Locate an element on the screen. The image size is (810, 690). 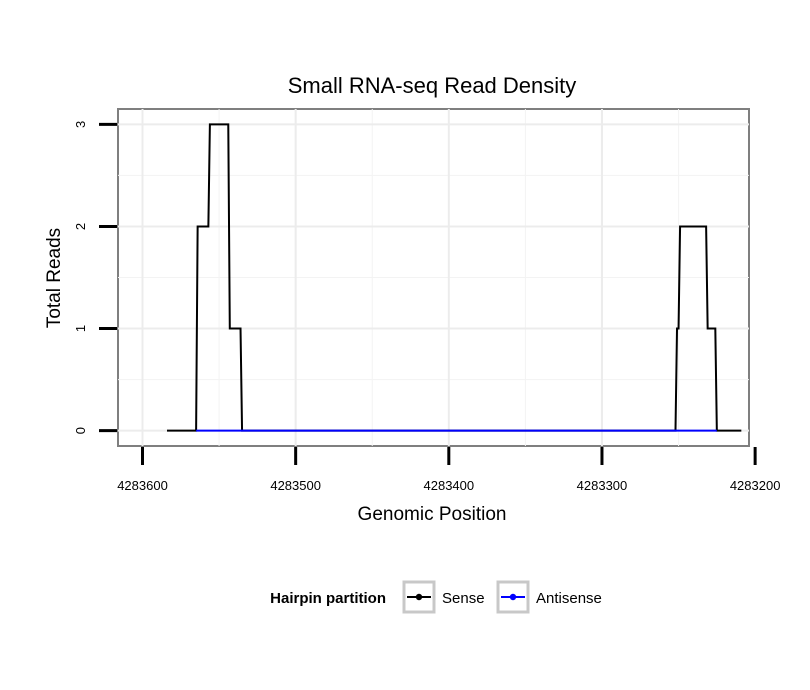
legend-label-sense: Sense is located at coordinates (463, 598).